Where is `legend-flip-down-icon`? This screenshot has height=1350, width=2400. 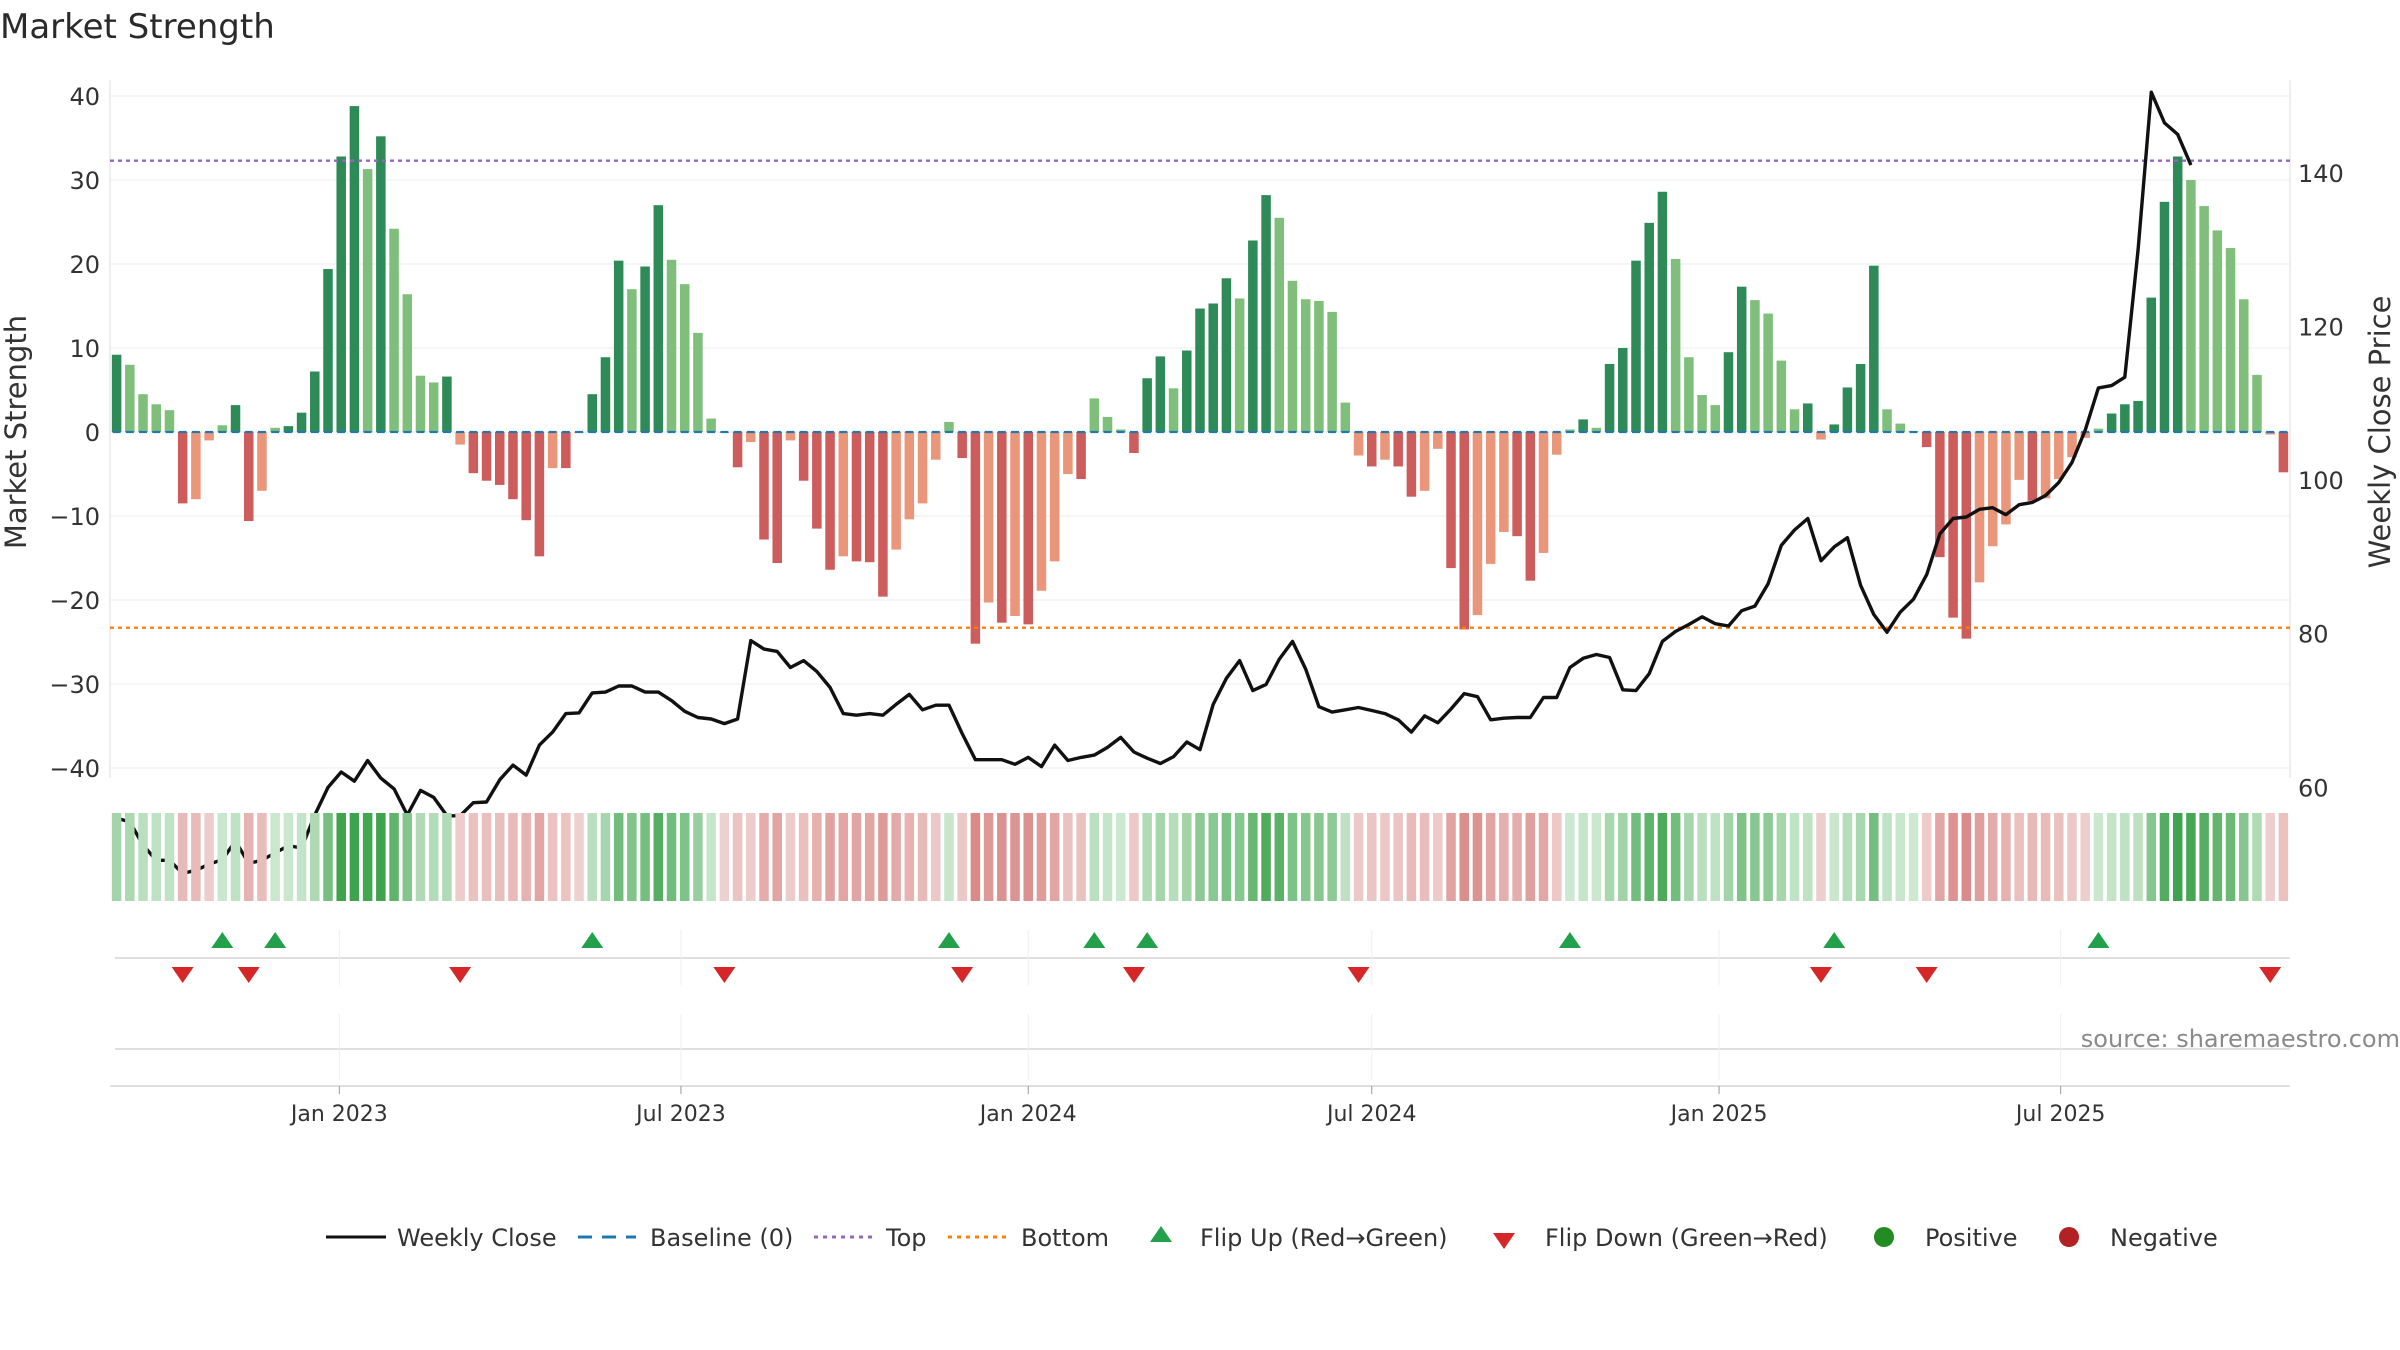
legend-flip-down-icon is located at coordinates (1504, 1241).